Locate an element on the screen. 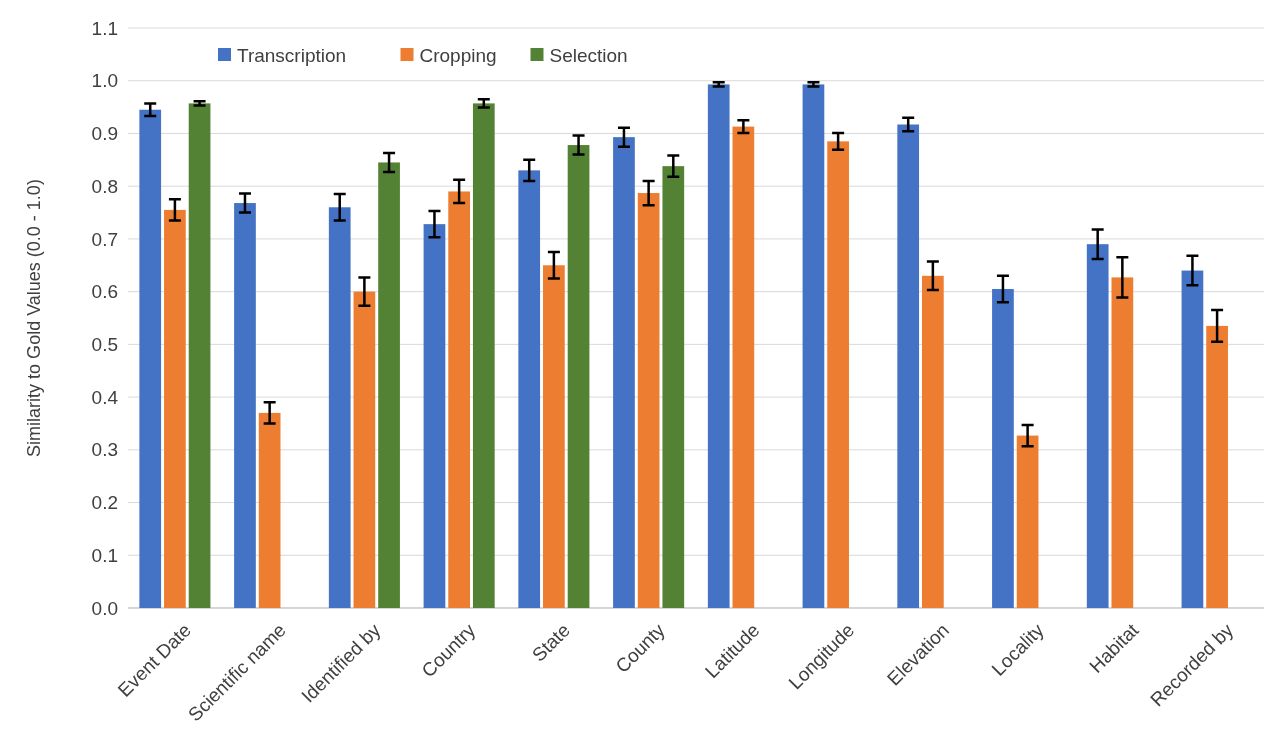  y-tick-label: 0.8 is located at coordinates (104, 186).